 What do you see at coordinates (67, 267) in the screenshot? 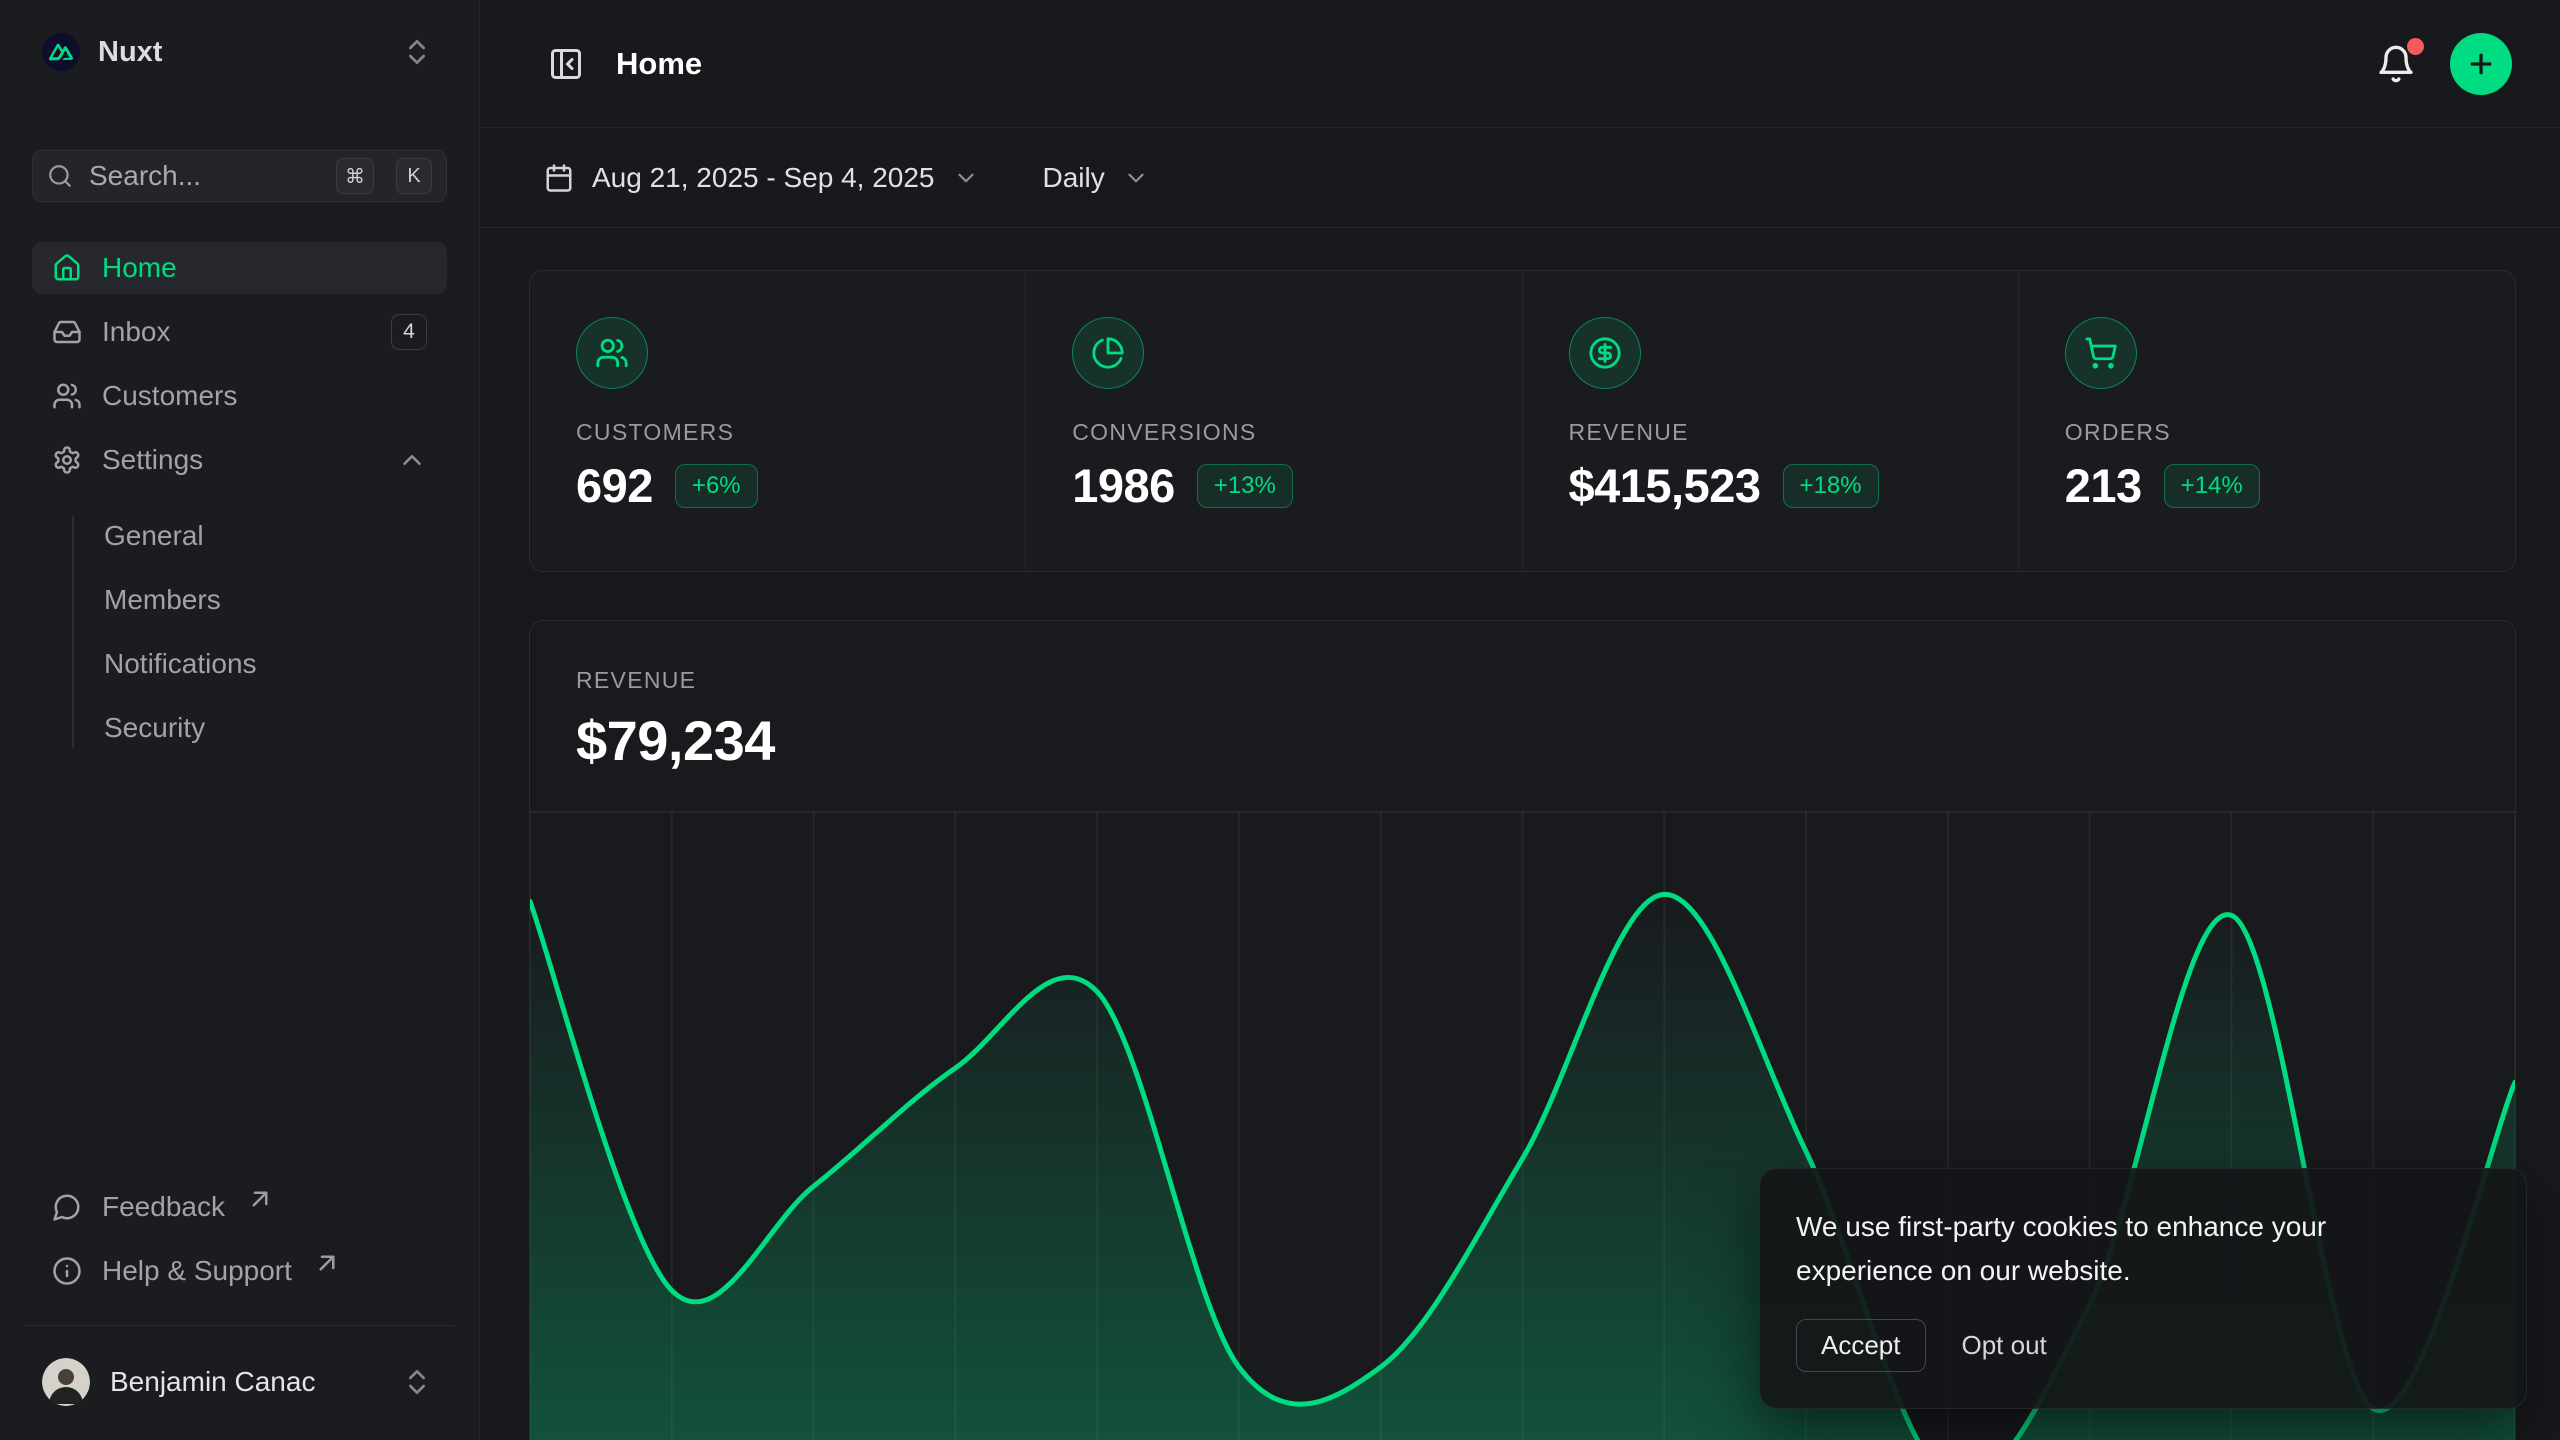
I see `home-icon` at bounding box center [67, 267].